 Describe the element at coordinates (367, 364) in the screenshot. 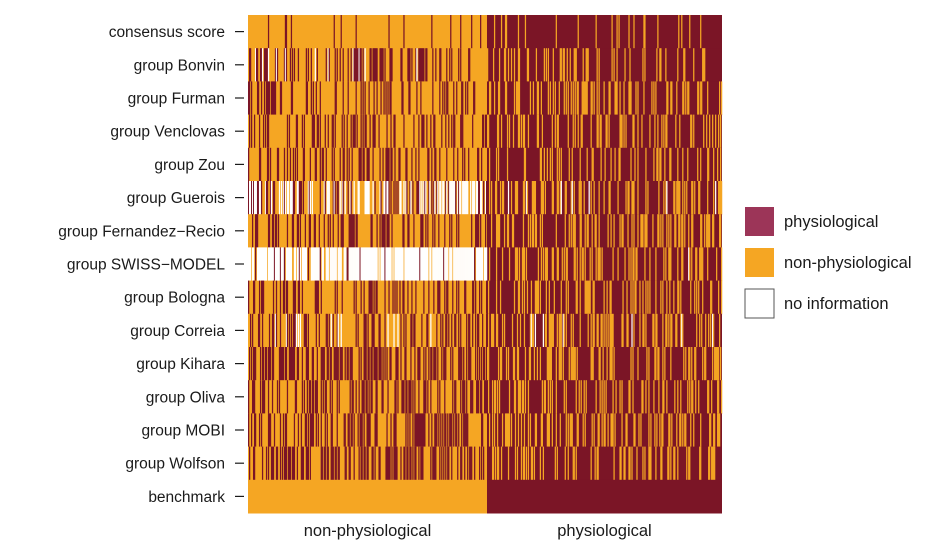

I see `heatmap-row-block-nonphys` at that location.